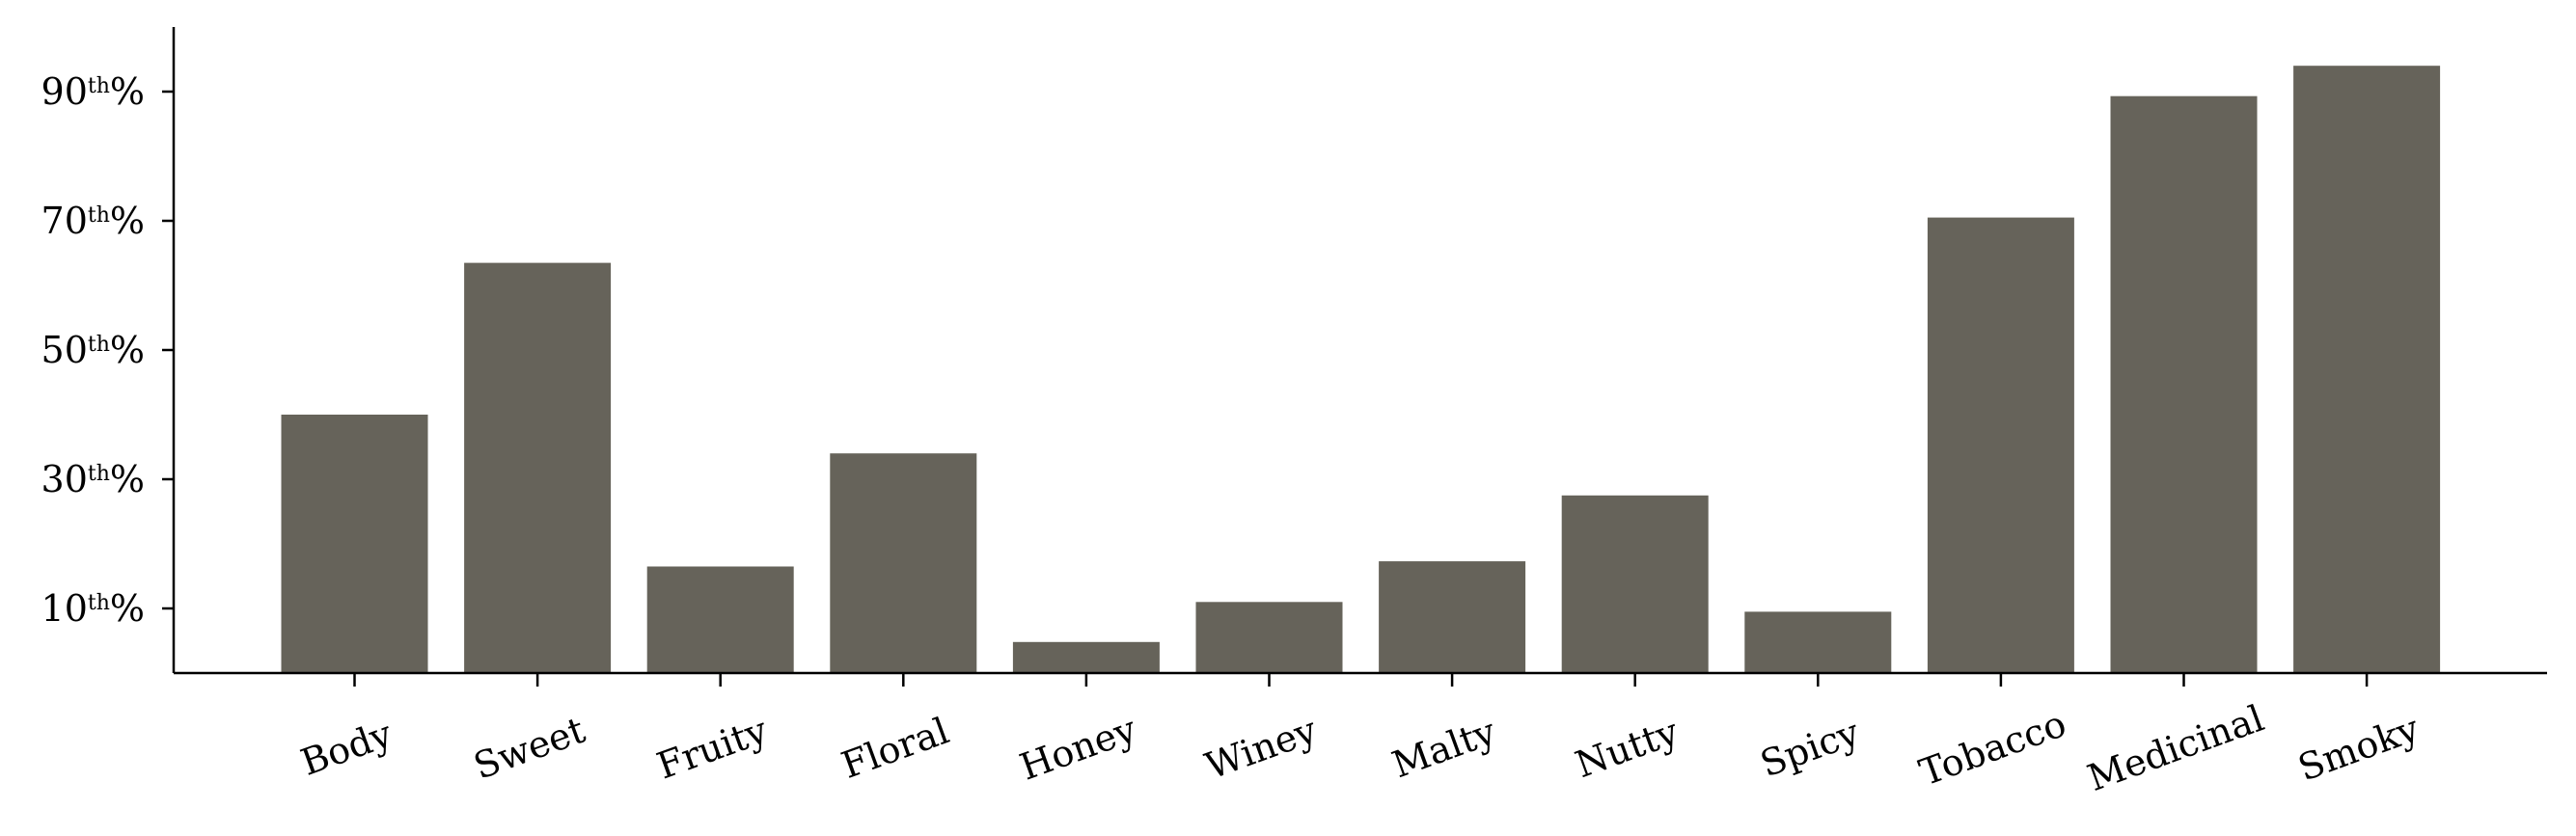 This screenshot has height=836, width=2576. Describe the element at coordinates (2184, 384) in the screenshot. I see `bar-medicinal` at that location.